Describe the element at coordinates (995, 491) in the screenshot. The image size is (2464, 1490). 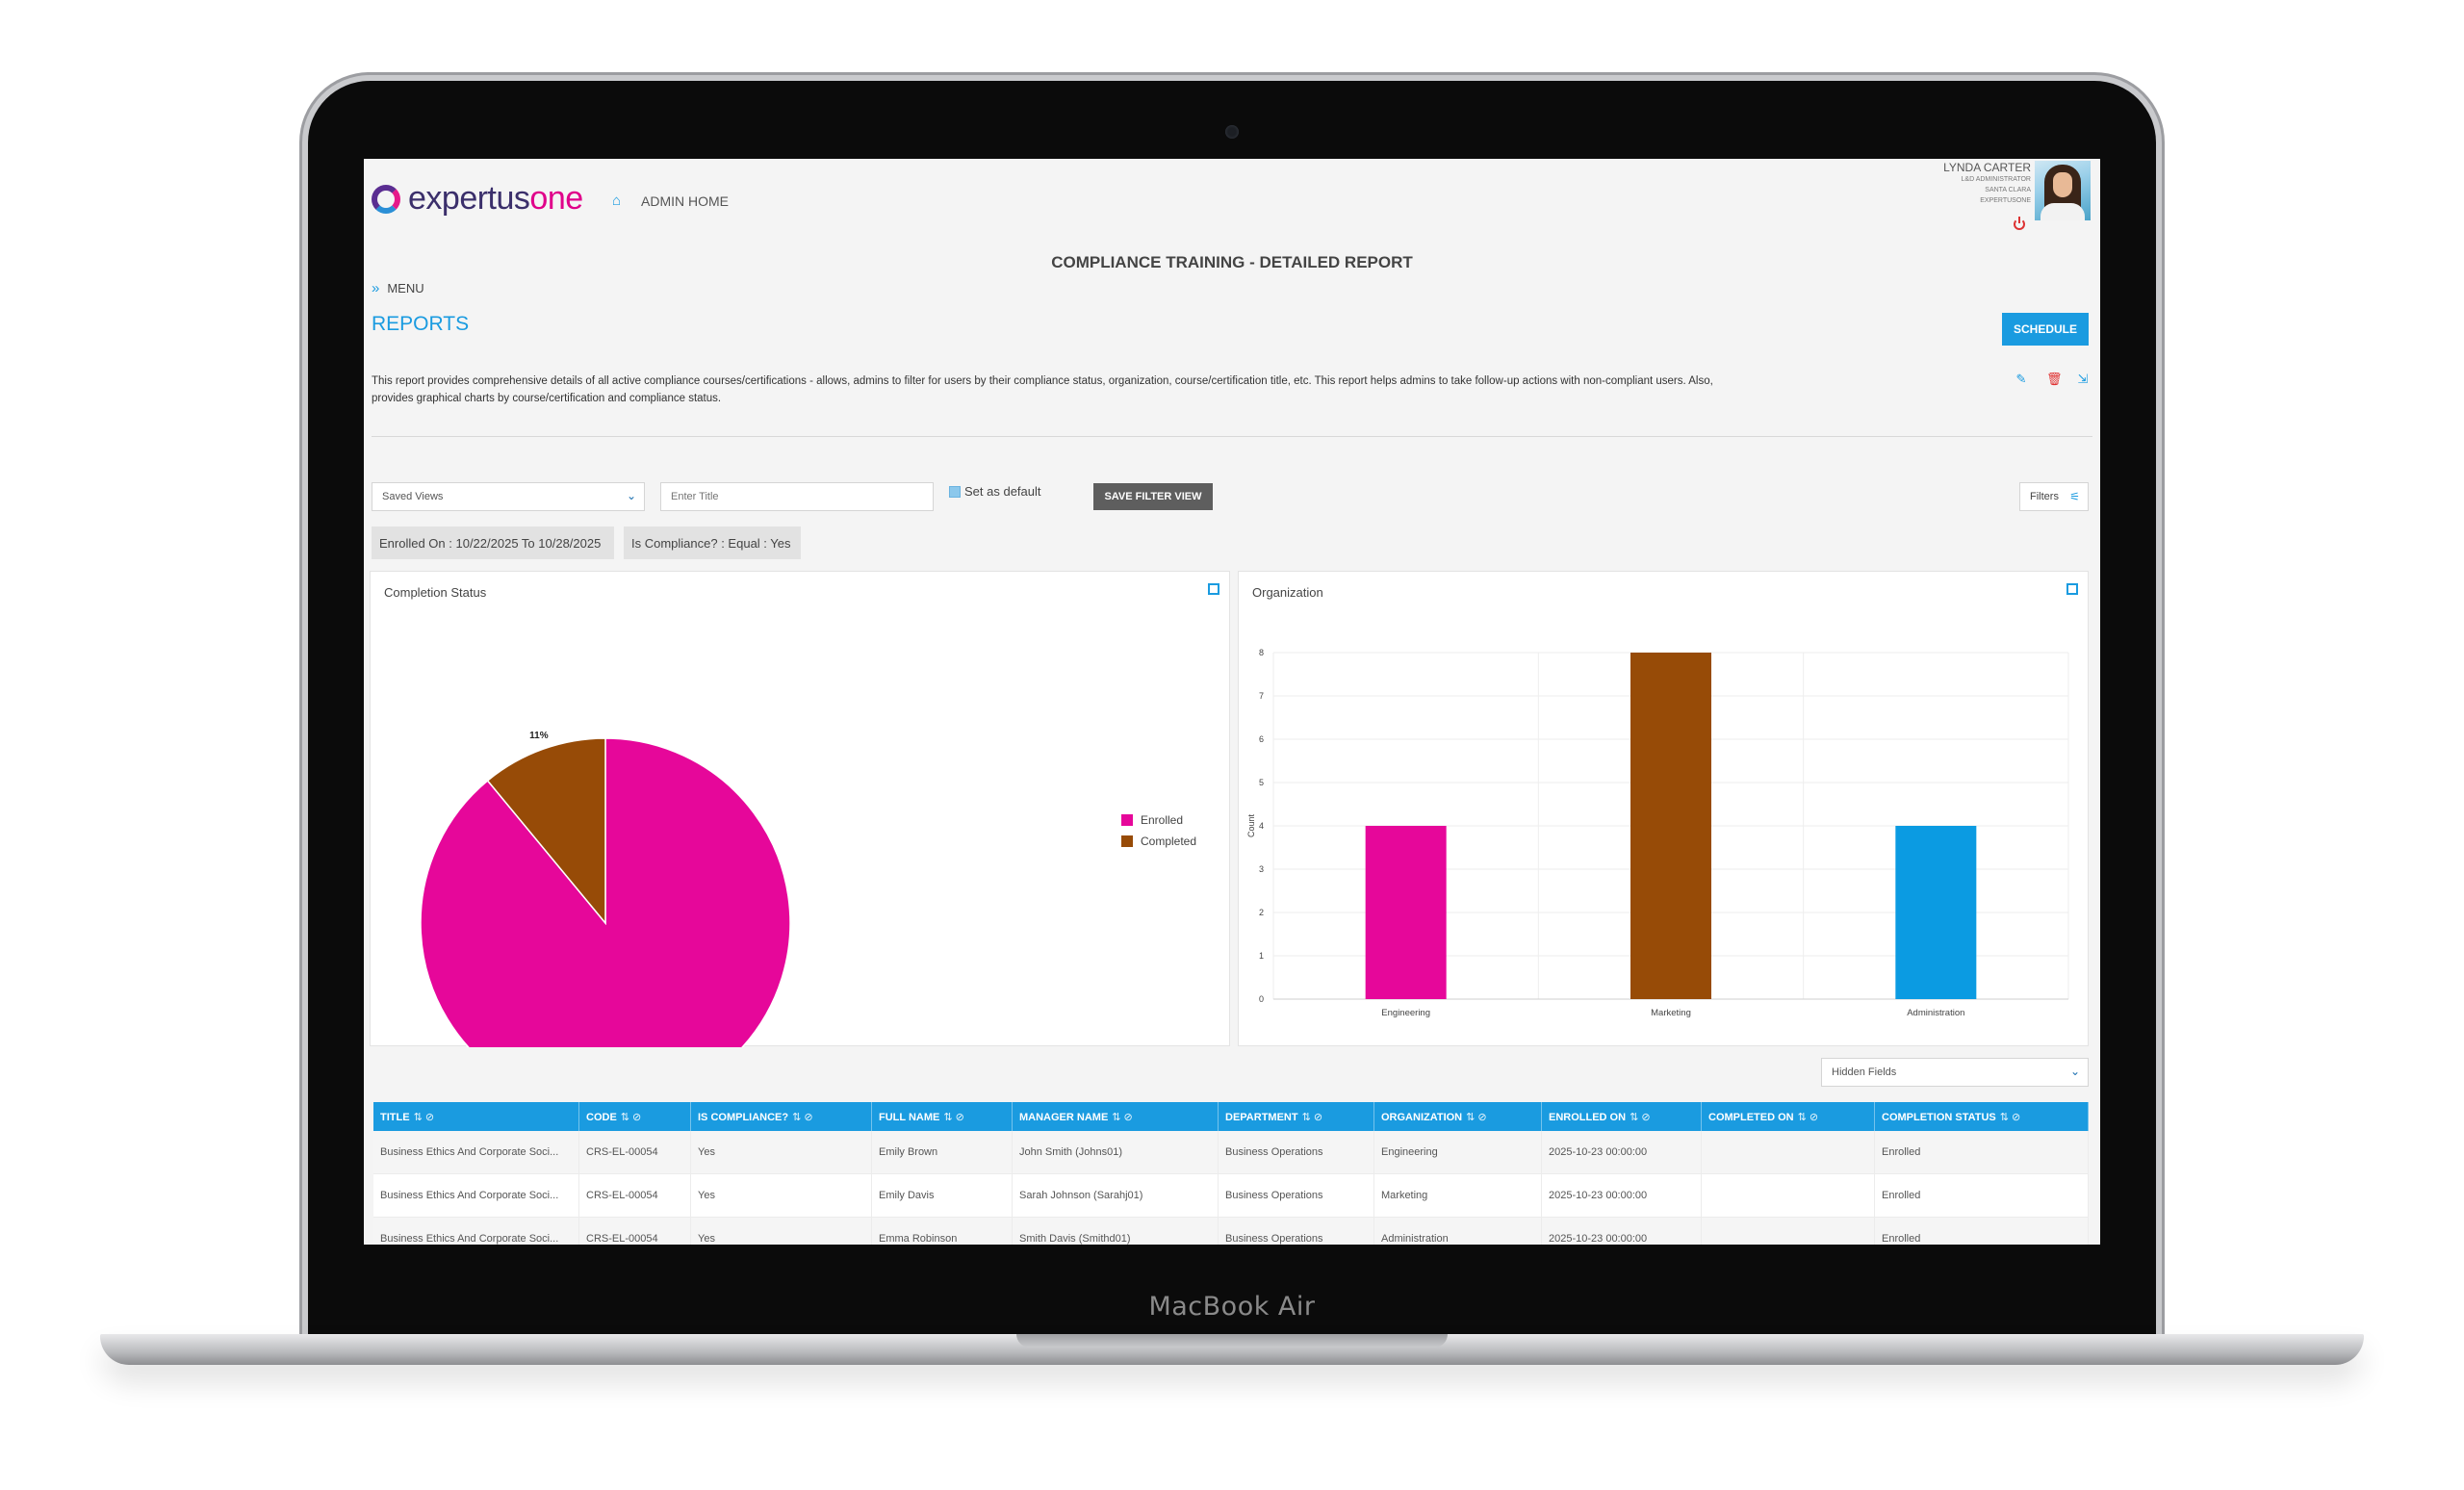
I see `set-default-checkbox: Set as default` at that location.